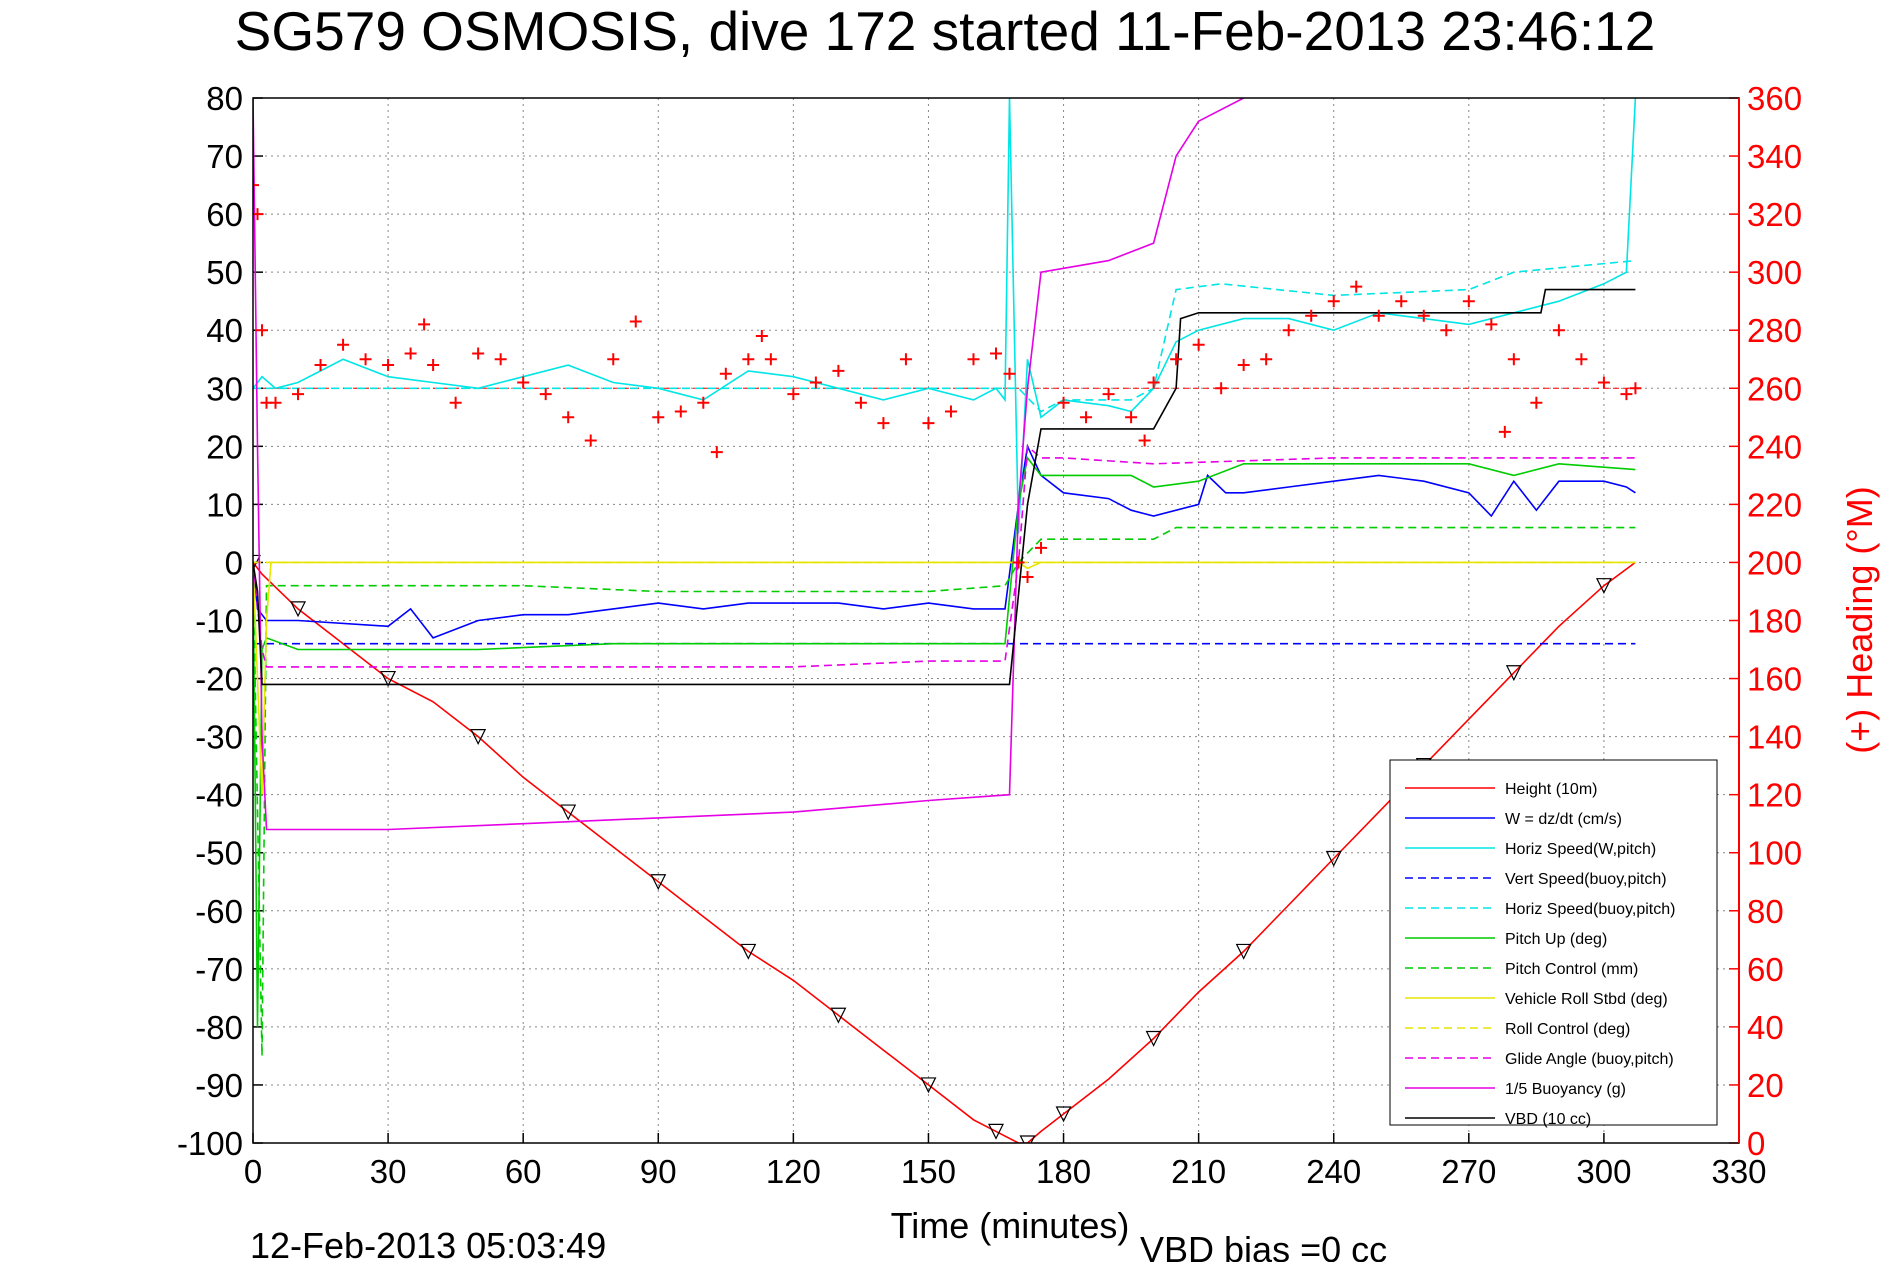 The width and height of the screenshot is (1891, 1262). I want to click on right-tick-label: 320, so click(1774, 214).